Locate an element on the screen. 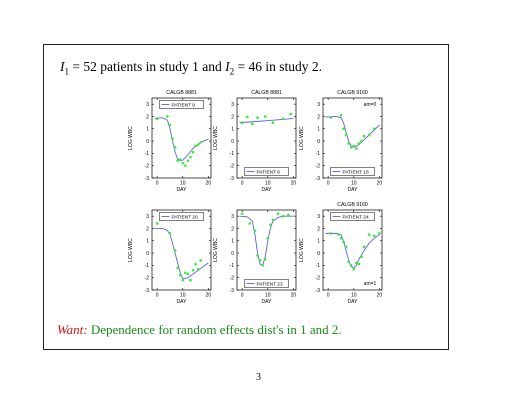  i2-text: = 46 in study 2. is located at coordinates (278, 66).